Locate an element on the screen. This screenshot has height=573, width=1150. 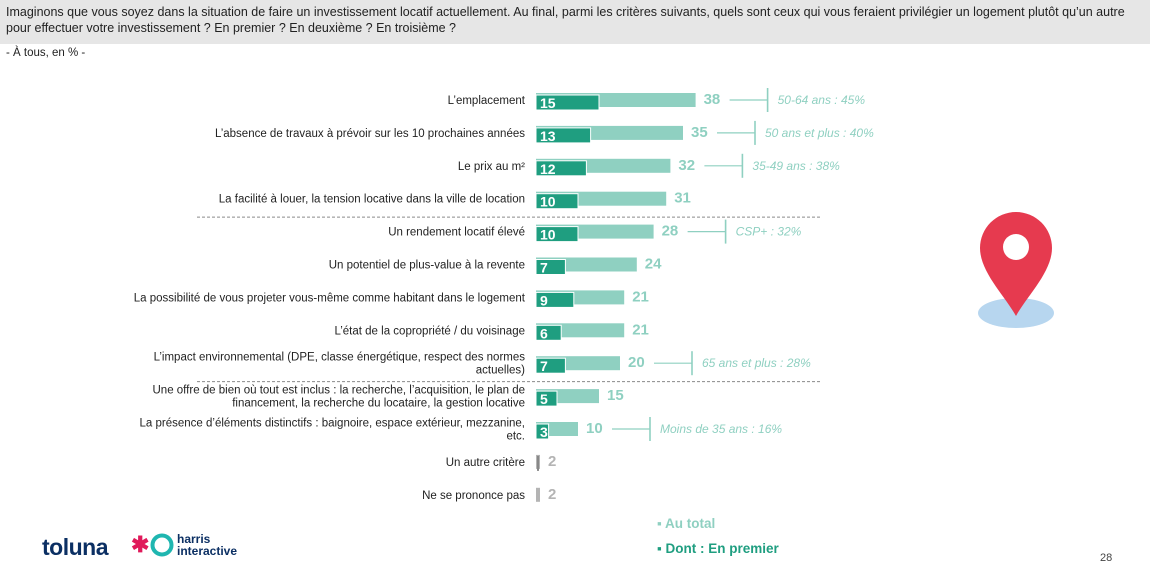
harris-logo-text: harris interactive is located at coordinates (207, 545).